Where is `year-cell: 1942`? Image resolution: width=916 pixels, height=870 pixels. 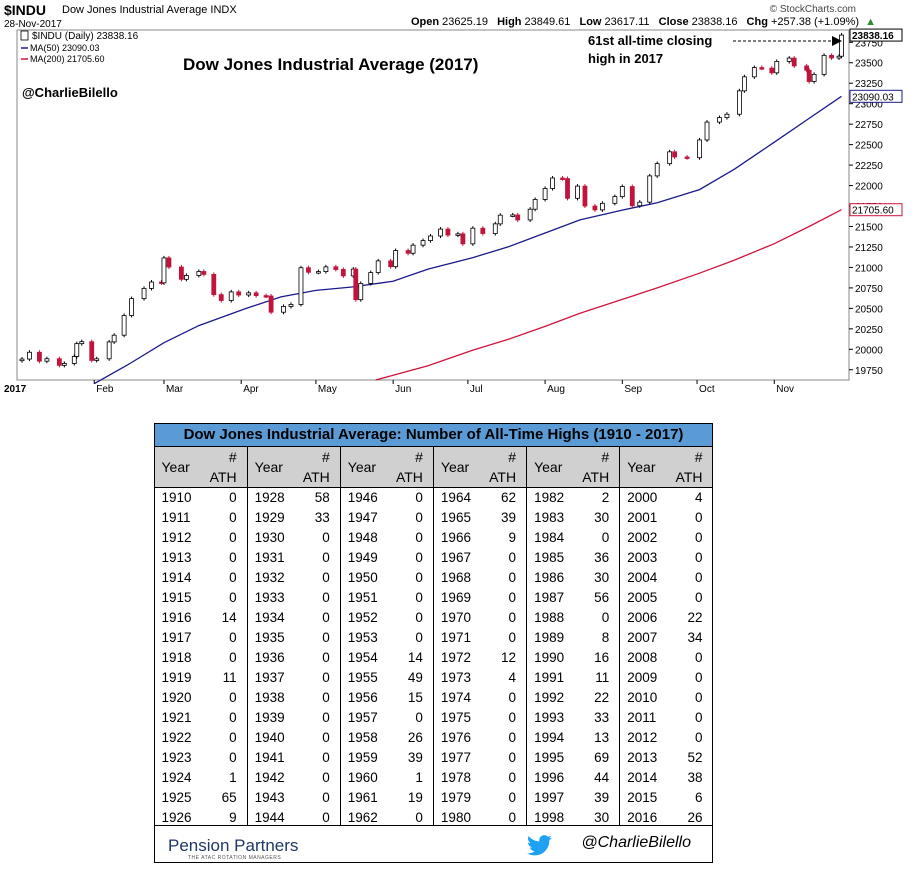
year-cell: 1942 is located at coordinates (269, 777).